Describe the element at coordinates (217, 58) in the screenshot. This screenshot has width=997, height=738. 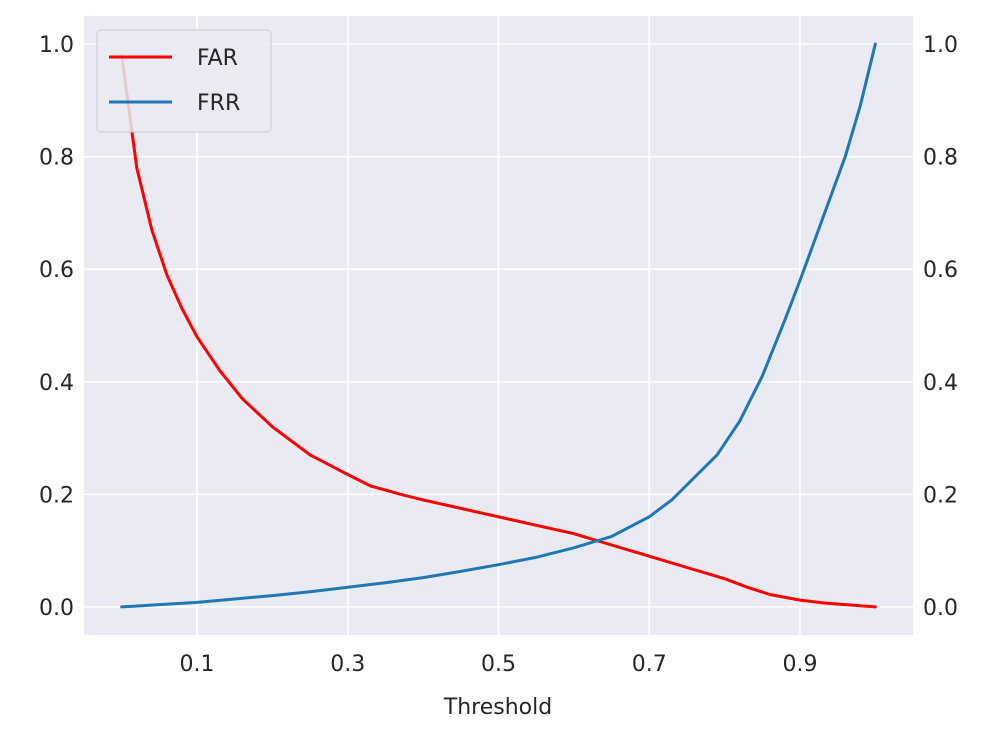
I see `legend-label-far: FAR` at that location.